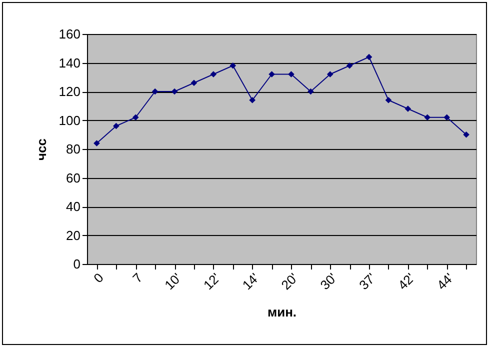 Image resolution: width=491 pixels, height=350 pixels. I want to click on x-tick-label: 10', so click(173, 281).